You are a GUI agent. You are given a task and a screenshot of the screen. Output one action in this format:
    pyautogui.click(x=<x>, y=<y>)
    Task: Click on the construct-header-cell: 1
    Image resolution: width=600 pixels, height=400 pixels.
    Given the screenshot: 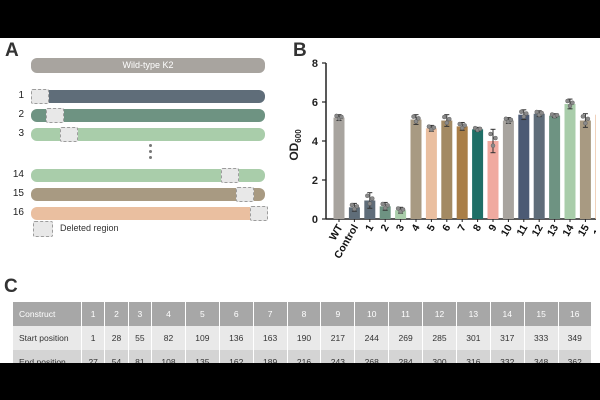 What is the action you would take?
    pyautogui.click(x=92, y=314)
    